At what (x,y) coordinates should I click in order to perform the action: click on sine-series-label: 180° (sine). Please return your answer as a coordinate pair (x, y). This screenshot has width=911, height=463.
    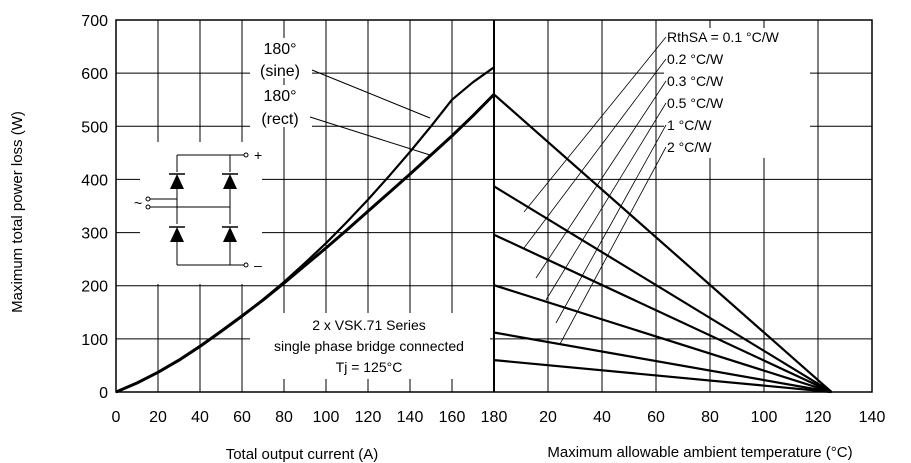
    Looking at the image, I should click on (340, 78).